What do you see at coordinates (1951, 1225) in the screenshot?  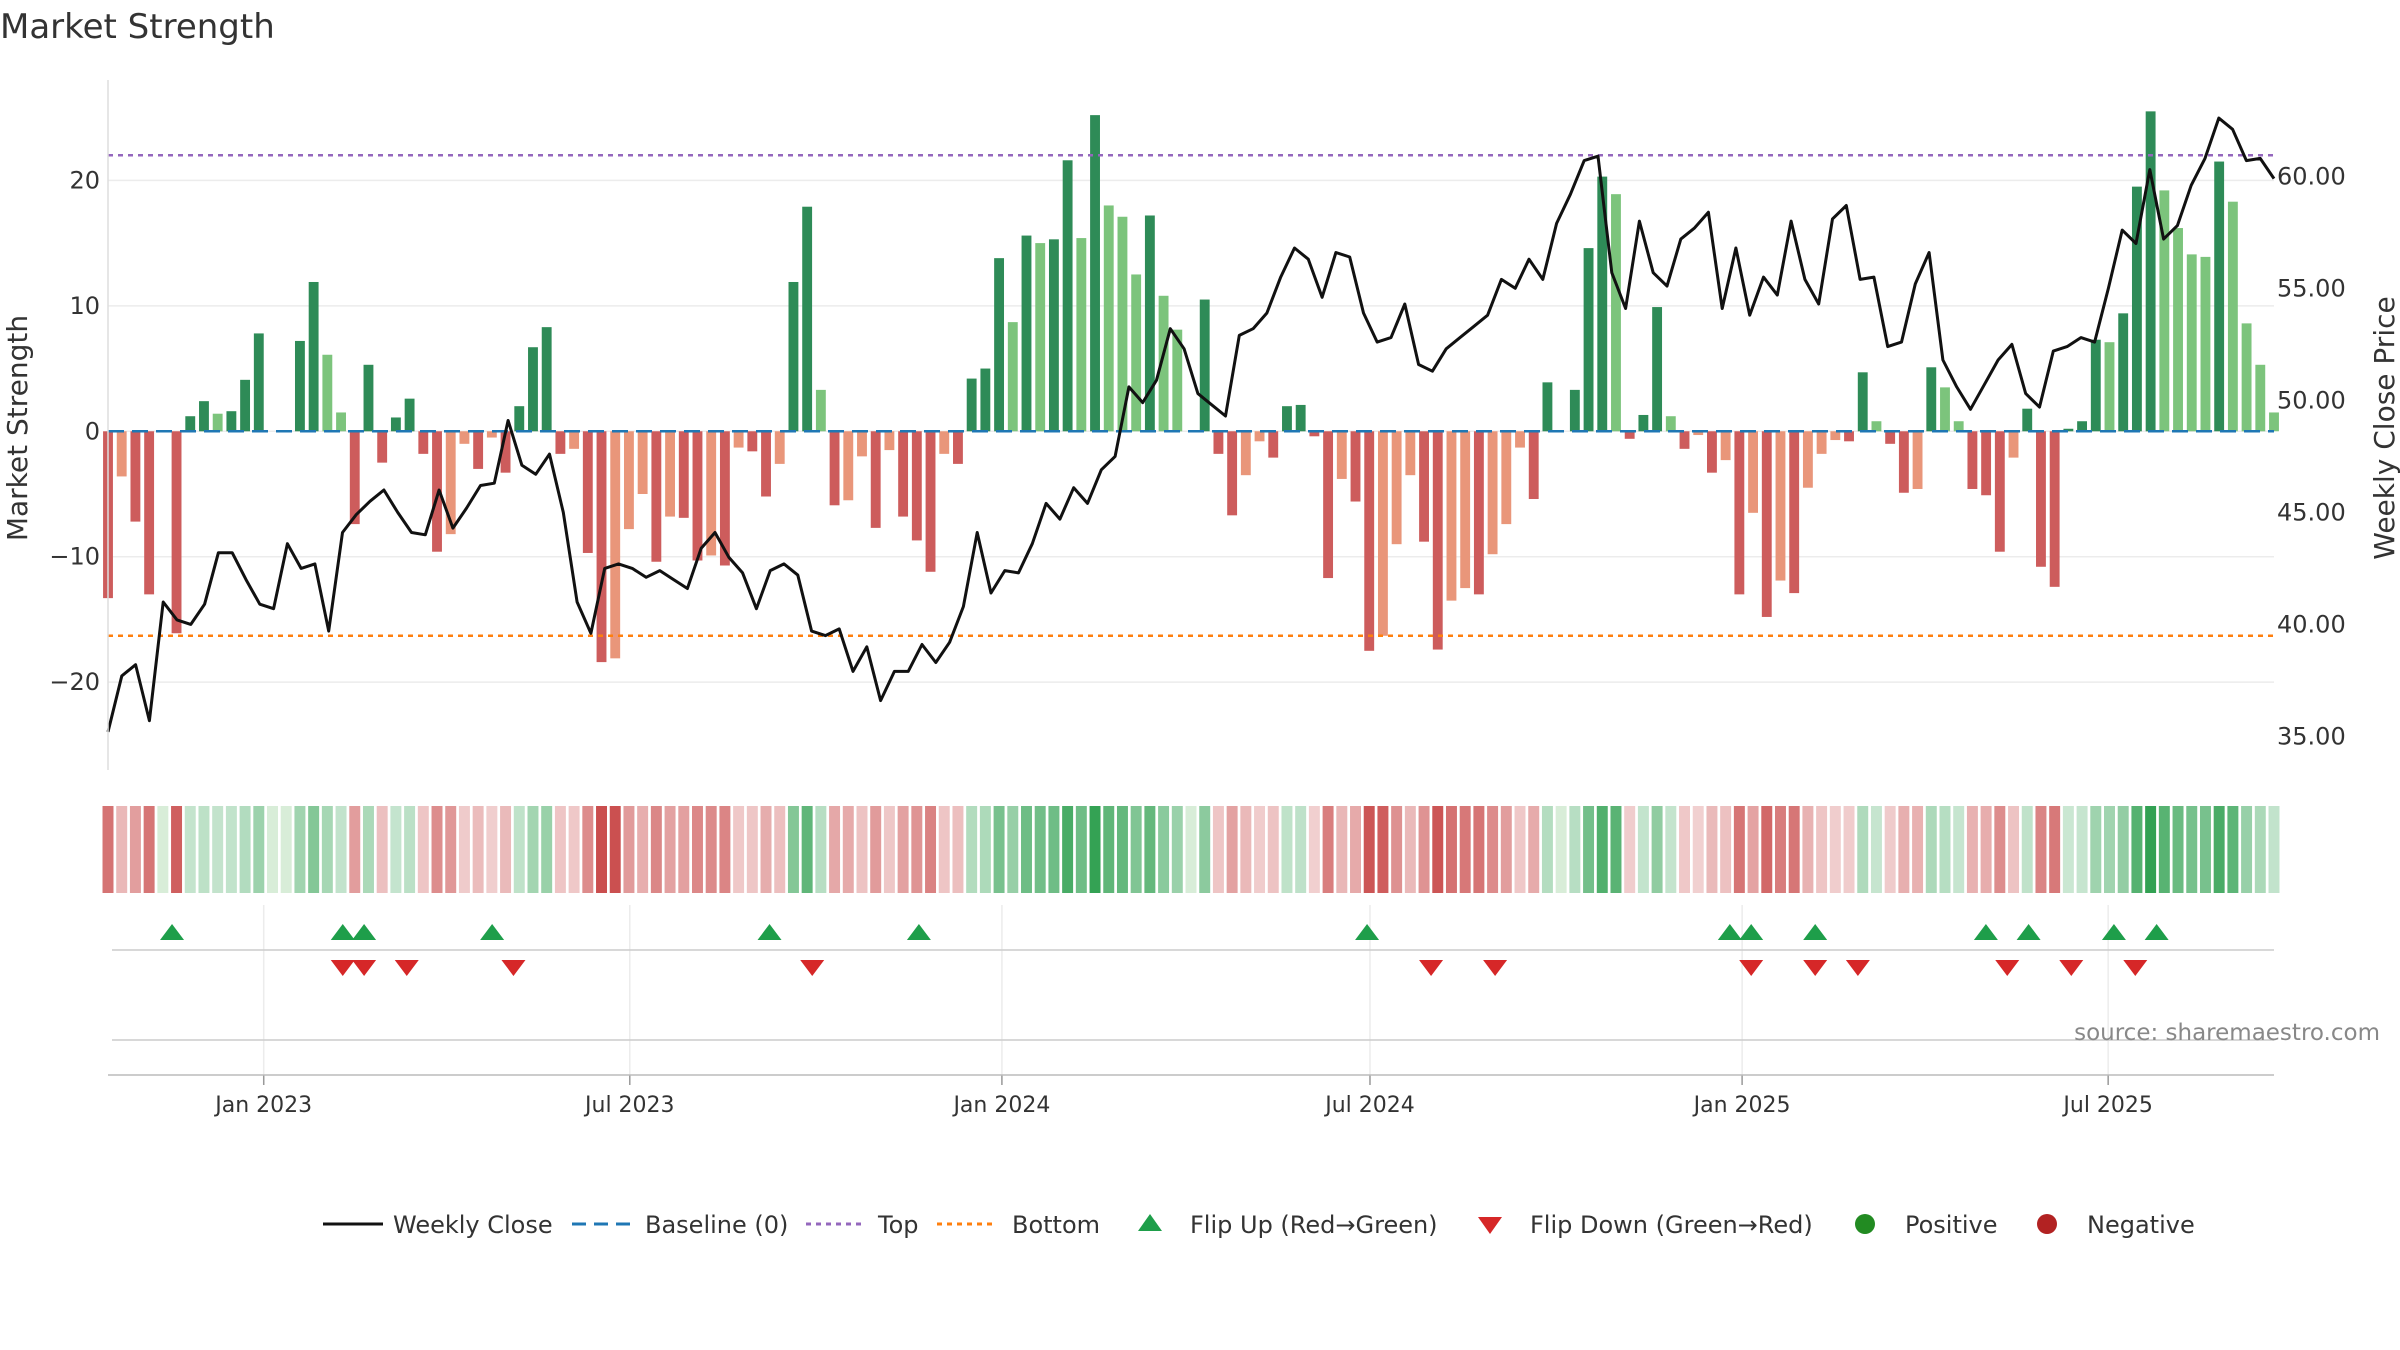 I see `legend-label-positive: Positive` at bounding box center [1951, 1225].